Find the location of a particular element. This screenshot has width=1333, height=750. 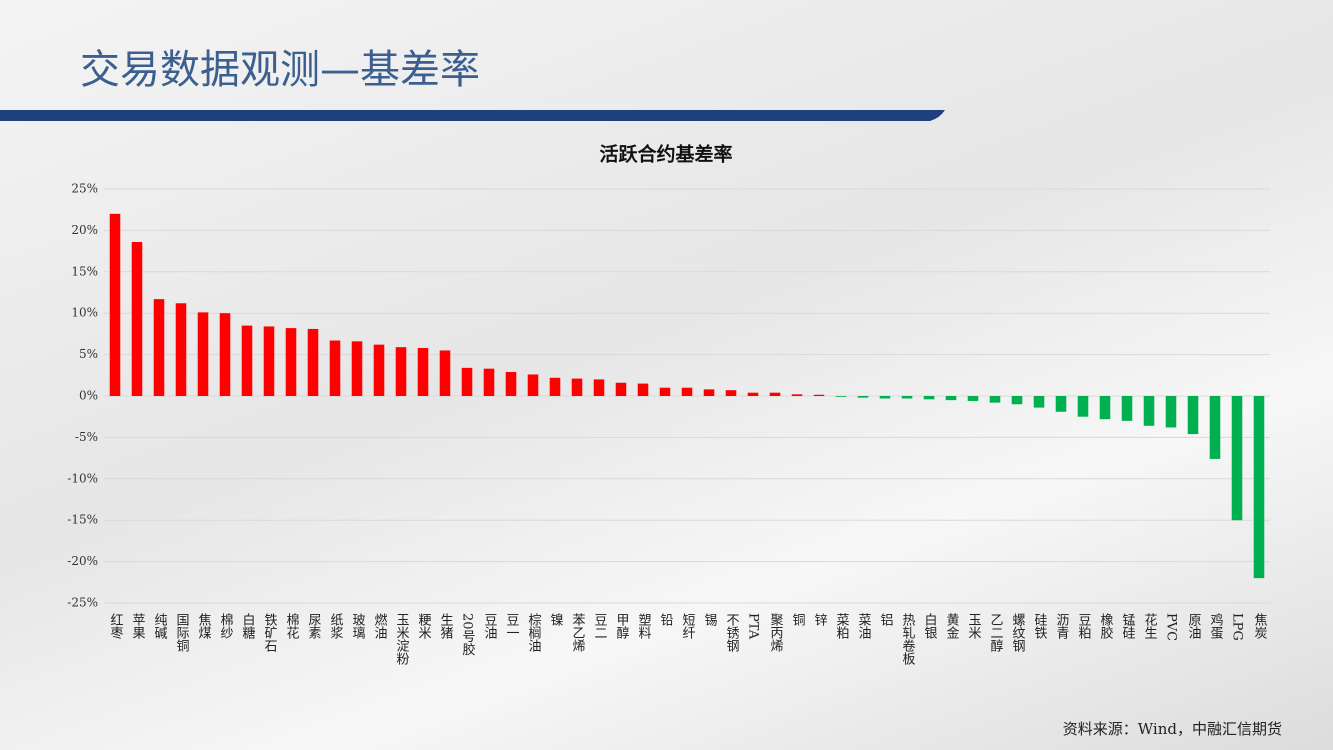

x-tick-label: PVC is located at coordinates (1171, 627).